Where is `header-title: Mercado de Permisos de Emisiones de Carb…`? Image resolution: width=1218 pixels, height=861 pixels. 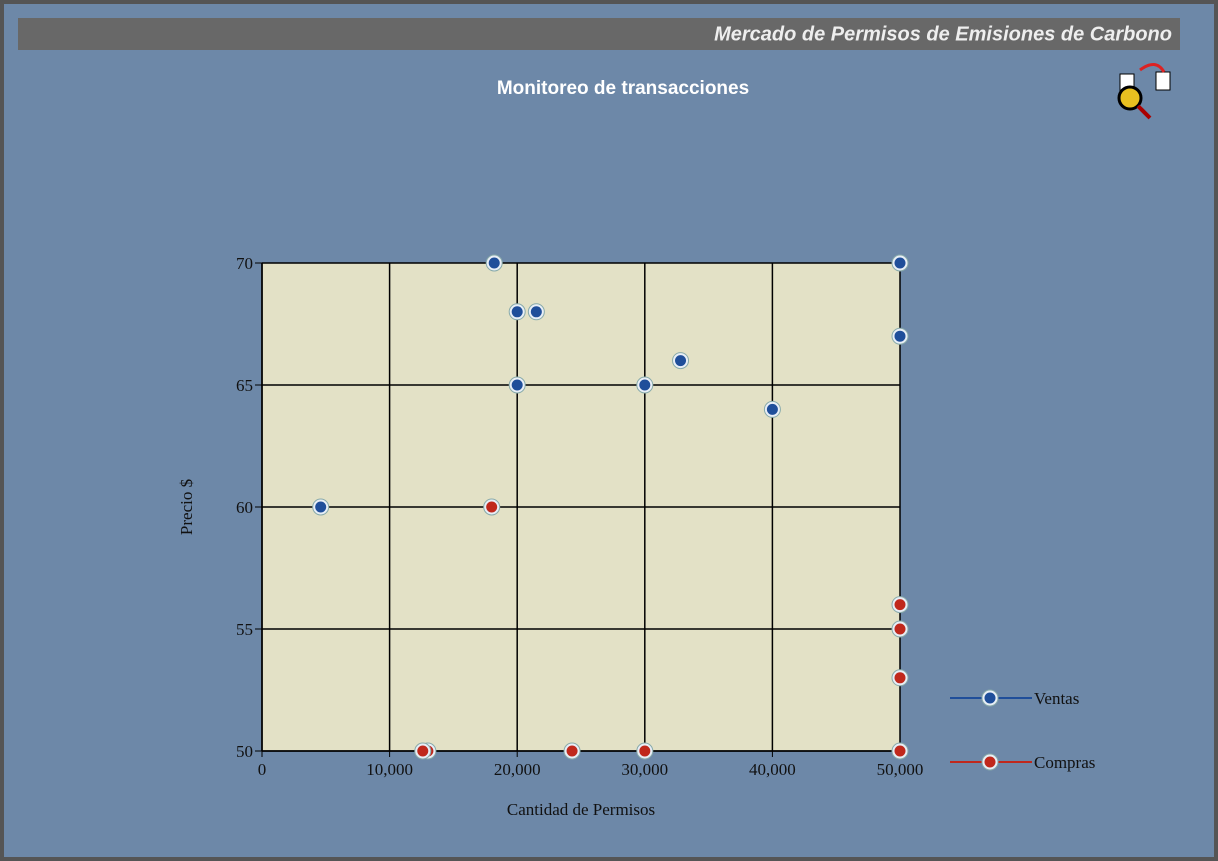
header-title: Mercado de Permisos de Emisiones de Carb… is located at coordinates (943, 34).